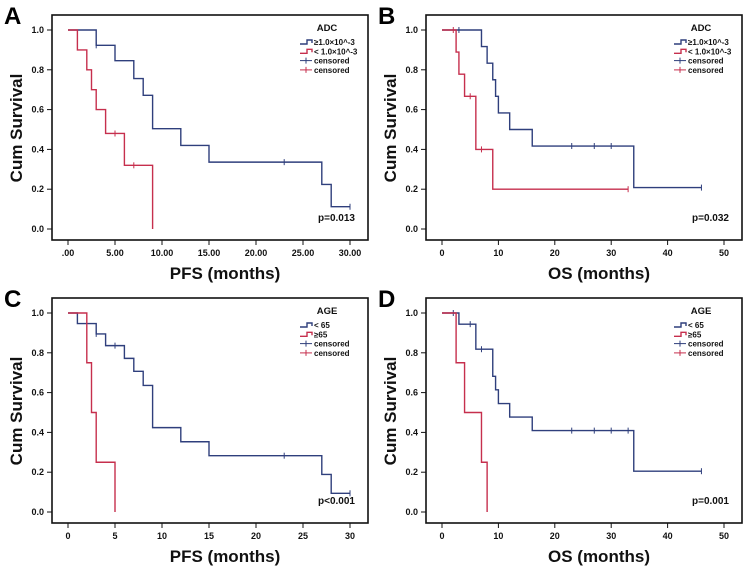 This screenshot has width=748, height=570. What do you see at coordinates (12, 16) in the screenshot?
I see `panel-letter: A` at bounding box center [12, 16].